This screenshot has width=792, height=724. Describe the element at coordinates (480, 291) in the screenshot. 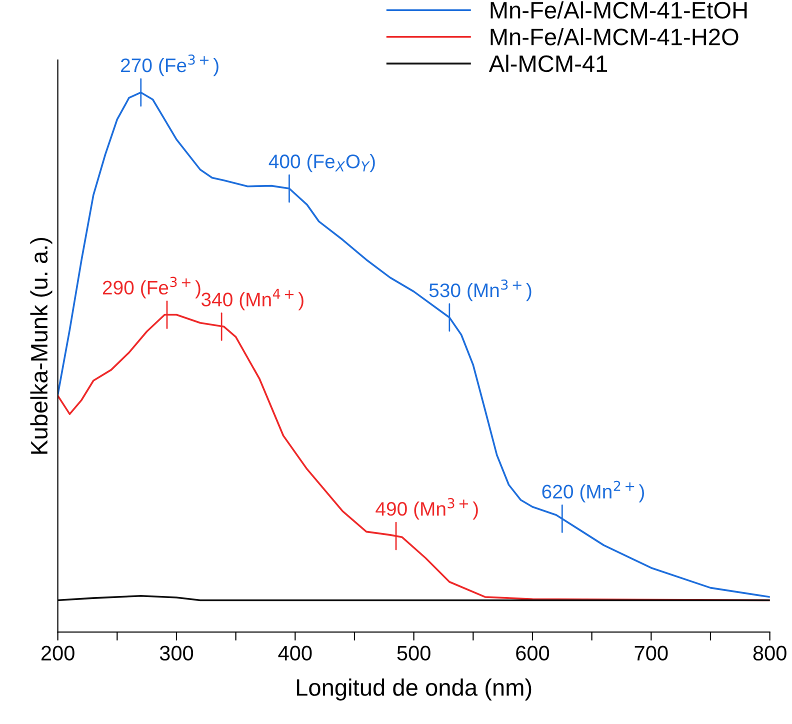

I see `annotation: 530 (Mn$^{3+}$)` at that location.